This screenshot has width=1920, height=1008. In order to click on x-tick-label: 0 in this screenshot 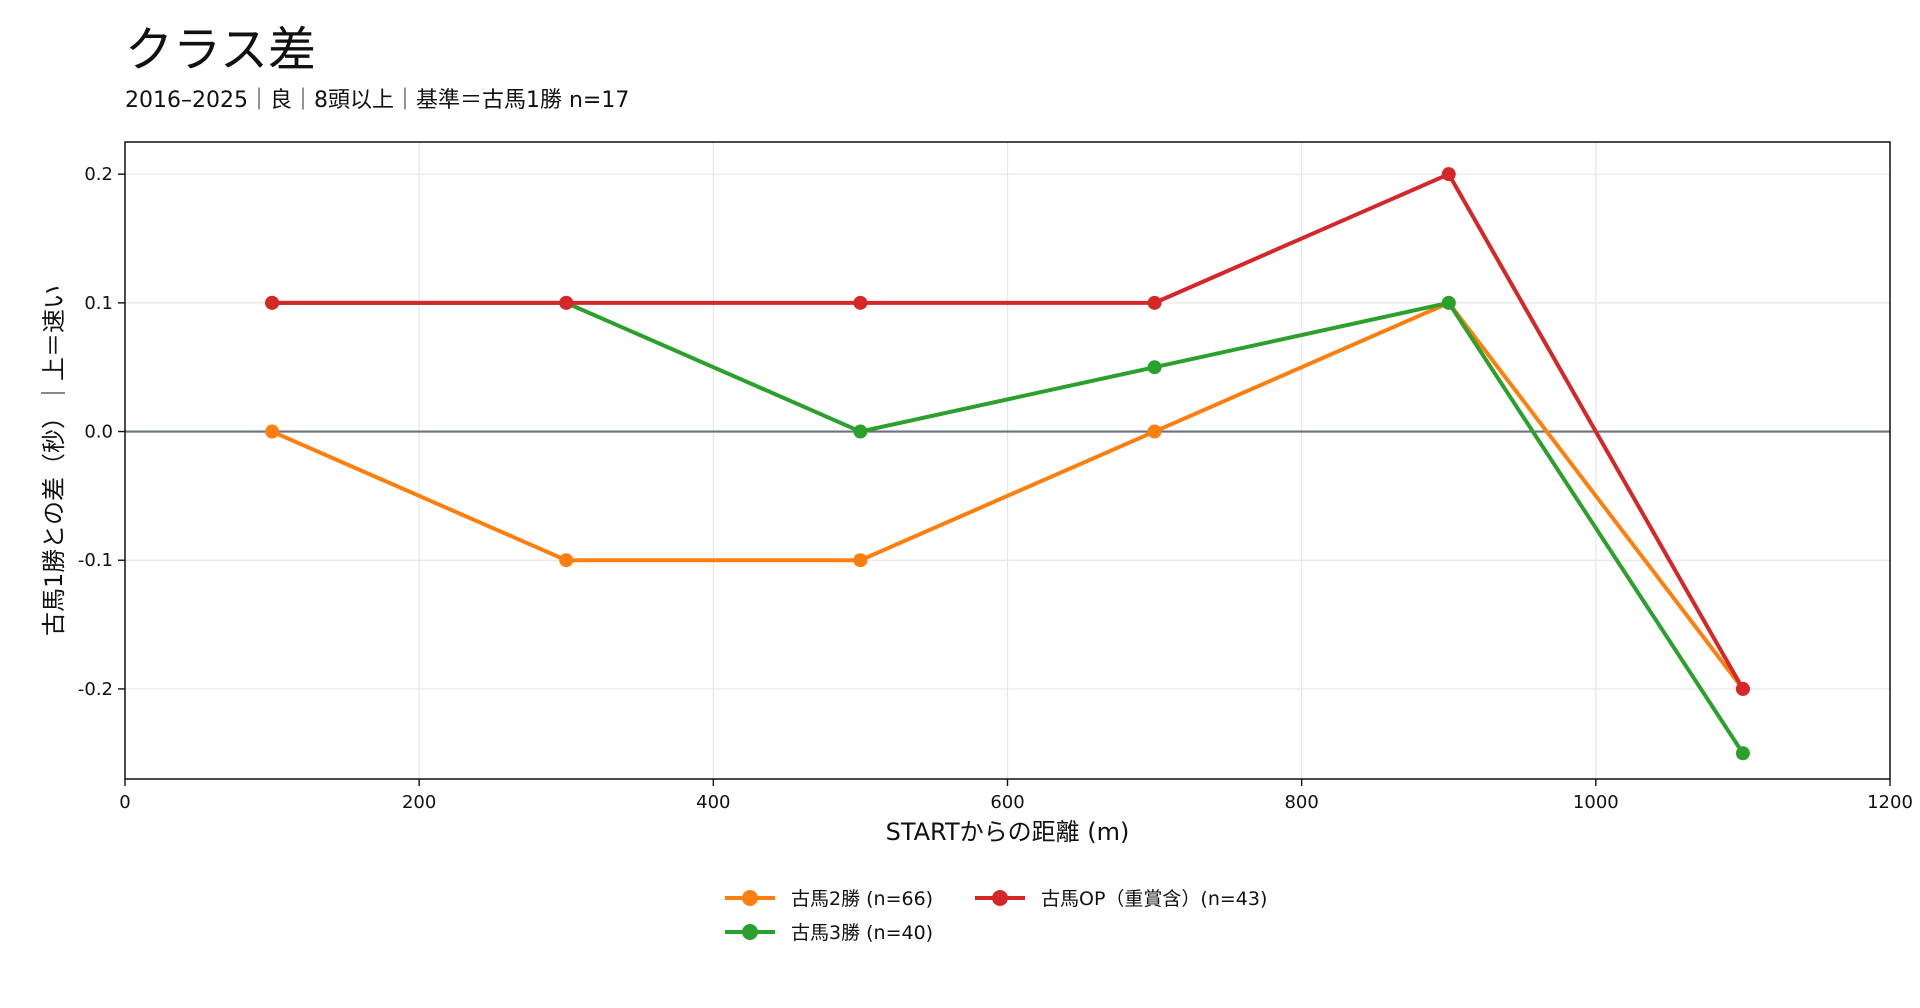, I will do `click(124, 802)`.